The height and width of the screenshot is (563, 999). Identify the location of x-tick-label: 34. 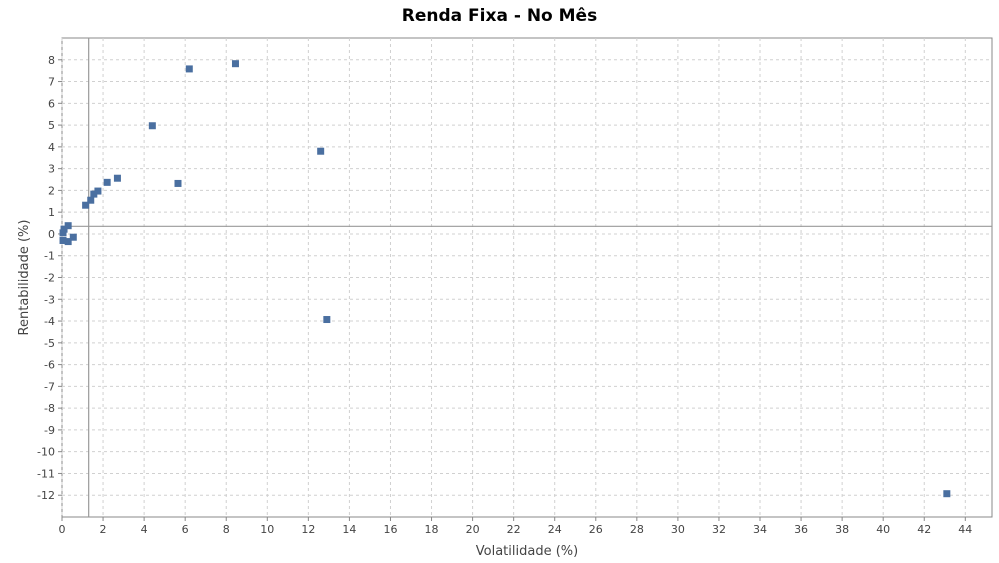
(760, 529).